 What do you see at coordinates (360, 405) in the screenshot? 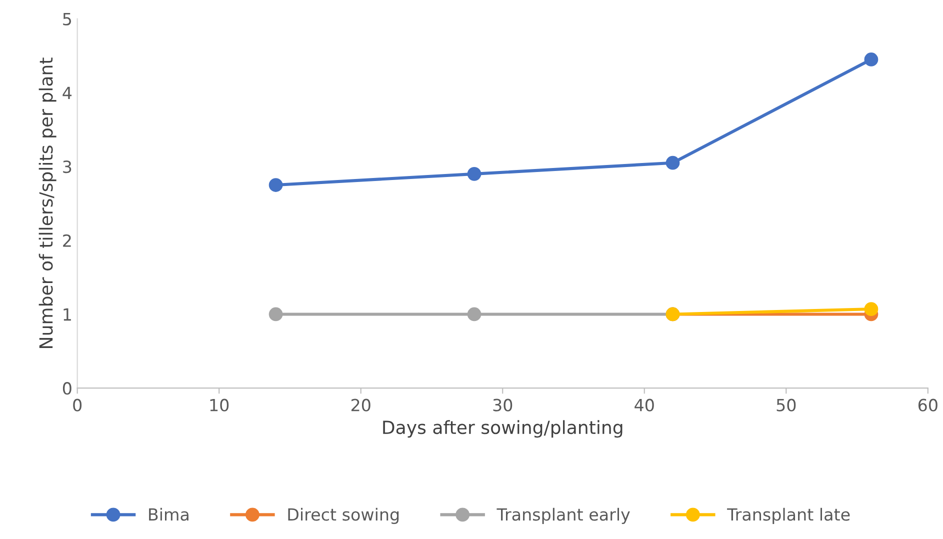
I see `x-tick-label: 20` at bounding box center [360, 405].